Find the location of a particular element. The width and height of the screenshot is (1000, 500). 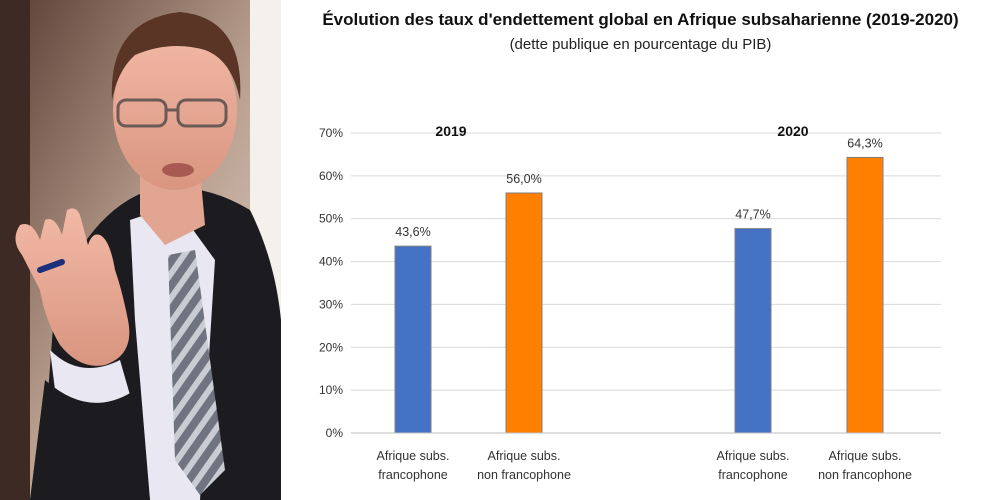

y-tick-label: 30% is located at coordinates (331, 304).